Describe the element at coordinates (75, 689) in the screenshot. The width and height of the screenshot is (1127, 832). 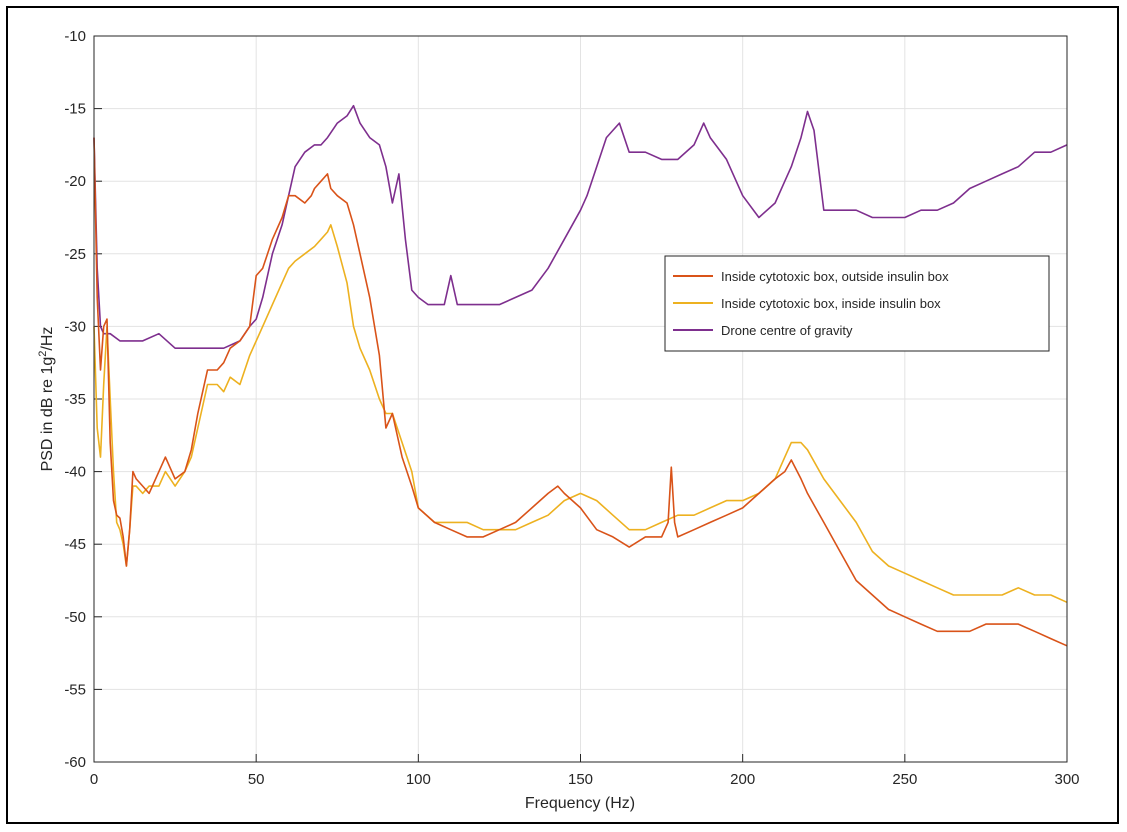
I see `y-tick-label: -55` at that location.